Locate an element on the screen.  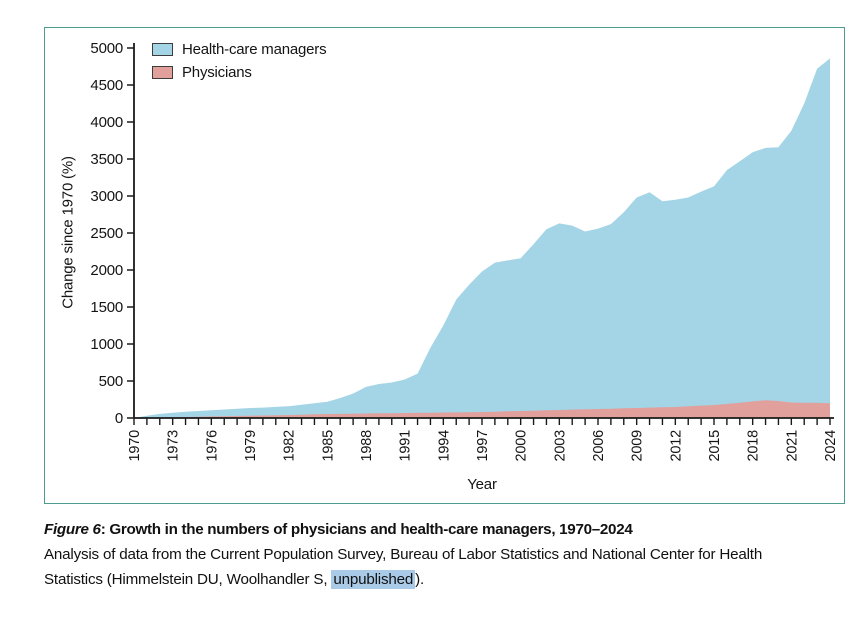
x-tick-label: 1997 is located at coordinates (483, 446).